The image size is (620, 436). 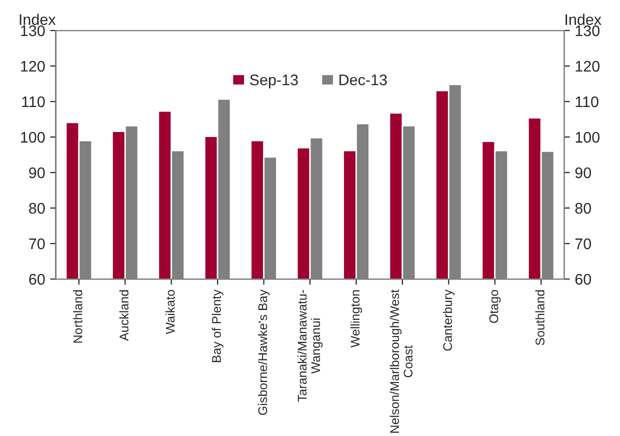 I want to click on y-tick-label: 90, so click(x=37, y=172).